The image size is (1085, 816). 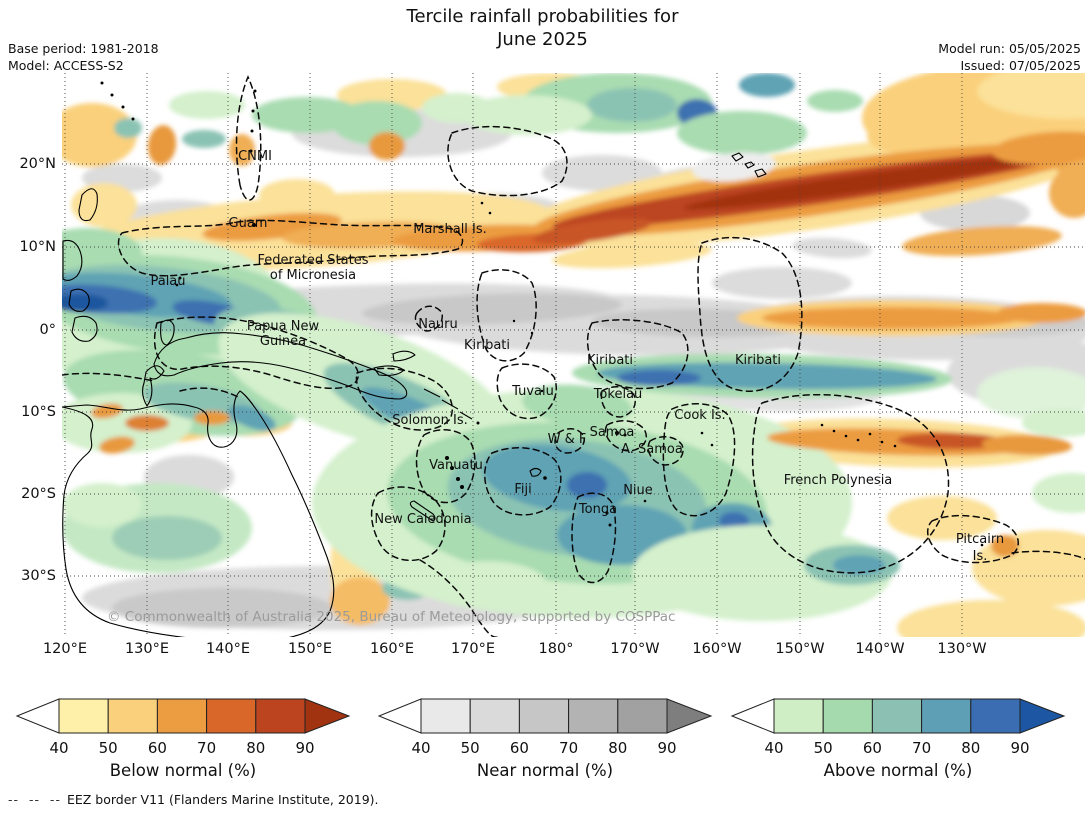 I want to click on legend-title: Near normal (%), so click(x=545, y=770).